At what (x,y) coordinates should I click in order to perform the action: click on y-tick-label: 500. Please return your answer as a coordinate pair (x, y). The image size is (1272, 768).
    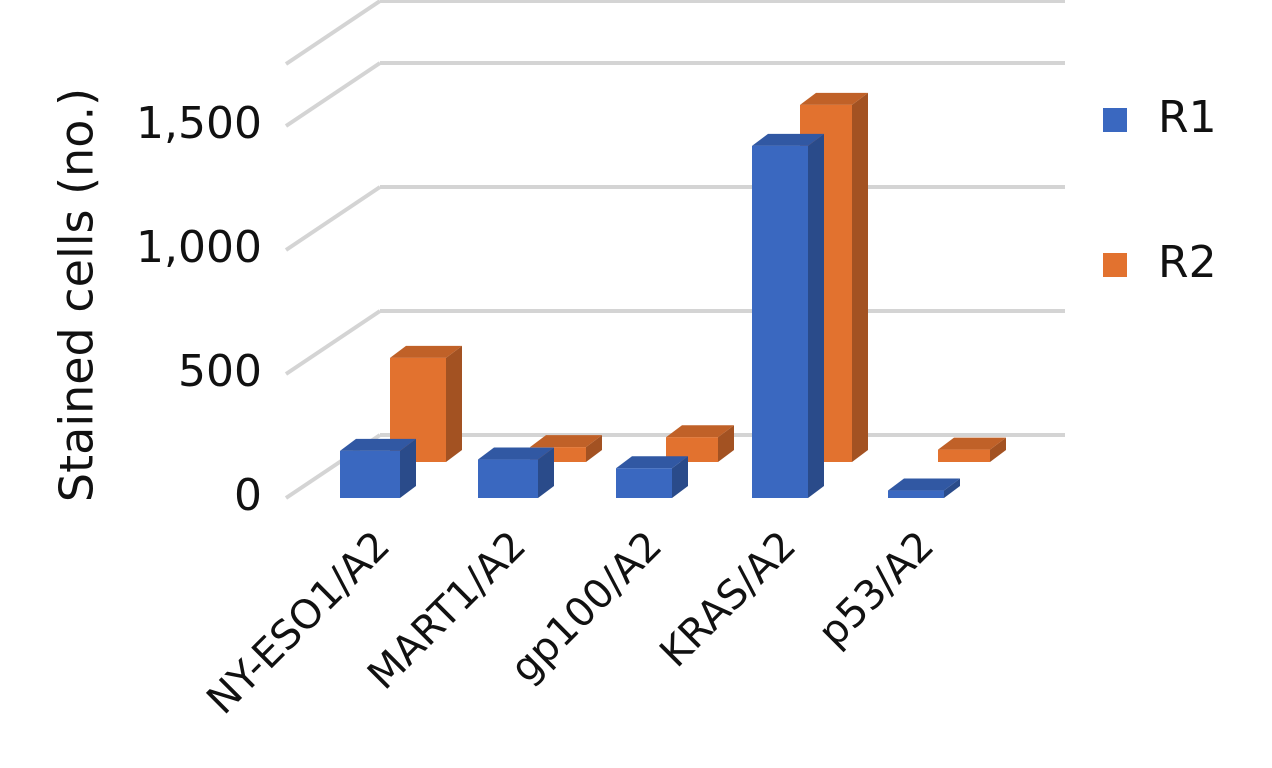
    Looking at the image, I should click on (220, 371).